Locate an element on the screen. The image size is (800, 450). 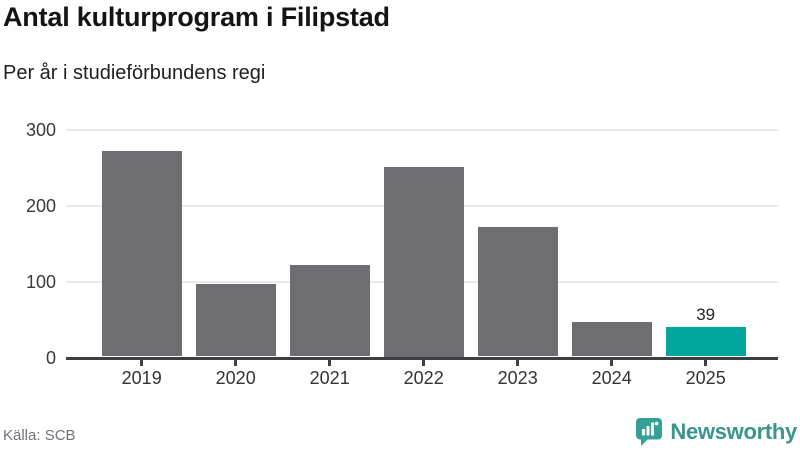
x-axis-tick-2025 is located at coordinates (706, 362).